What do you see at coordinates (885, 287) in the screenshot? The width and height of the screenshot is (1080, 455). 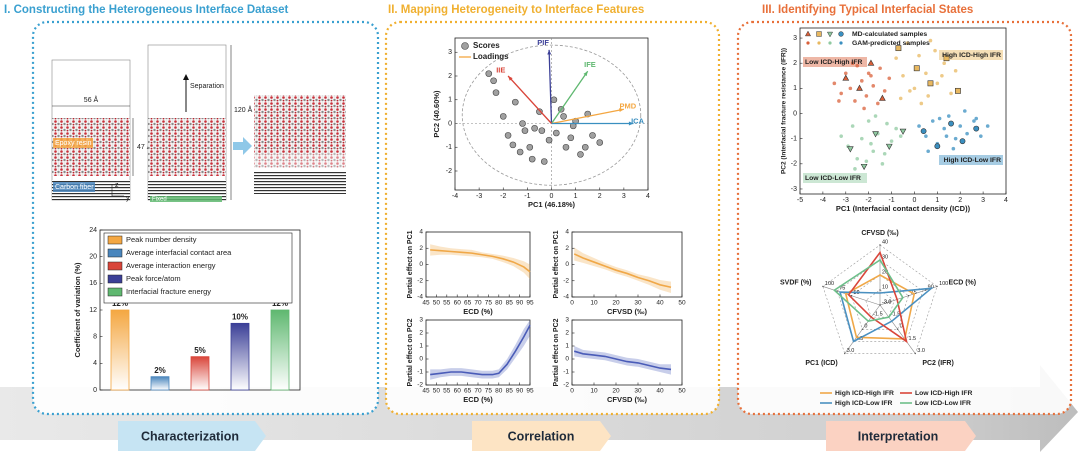 I see `radar-tick-label: 10` at bounding box center [885, 287].